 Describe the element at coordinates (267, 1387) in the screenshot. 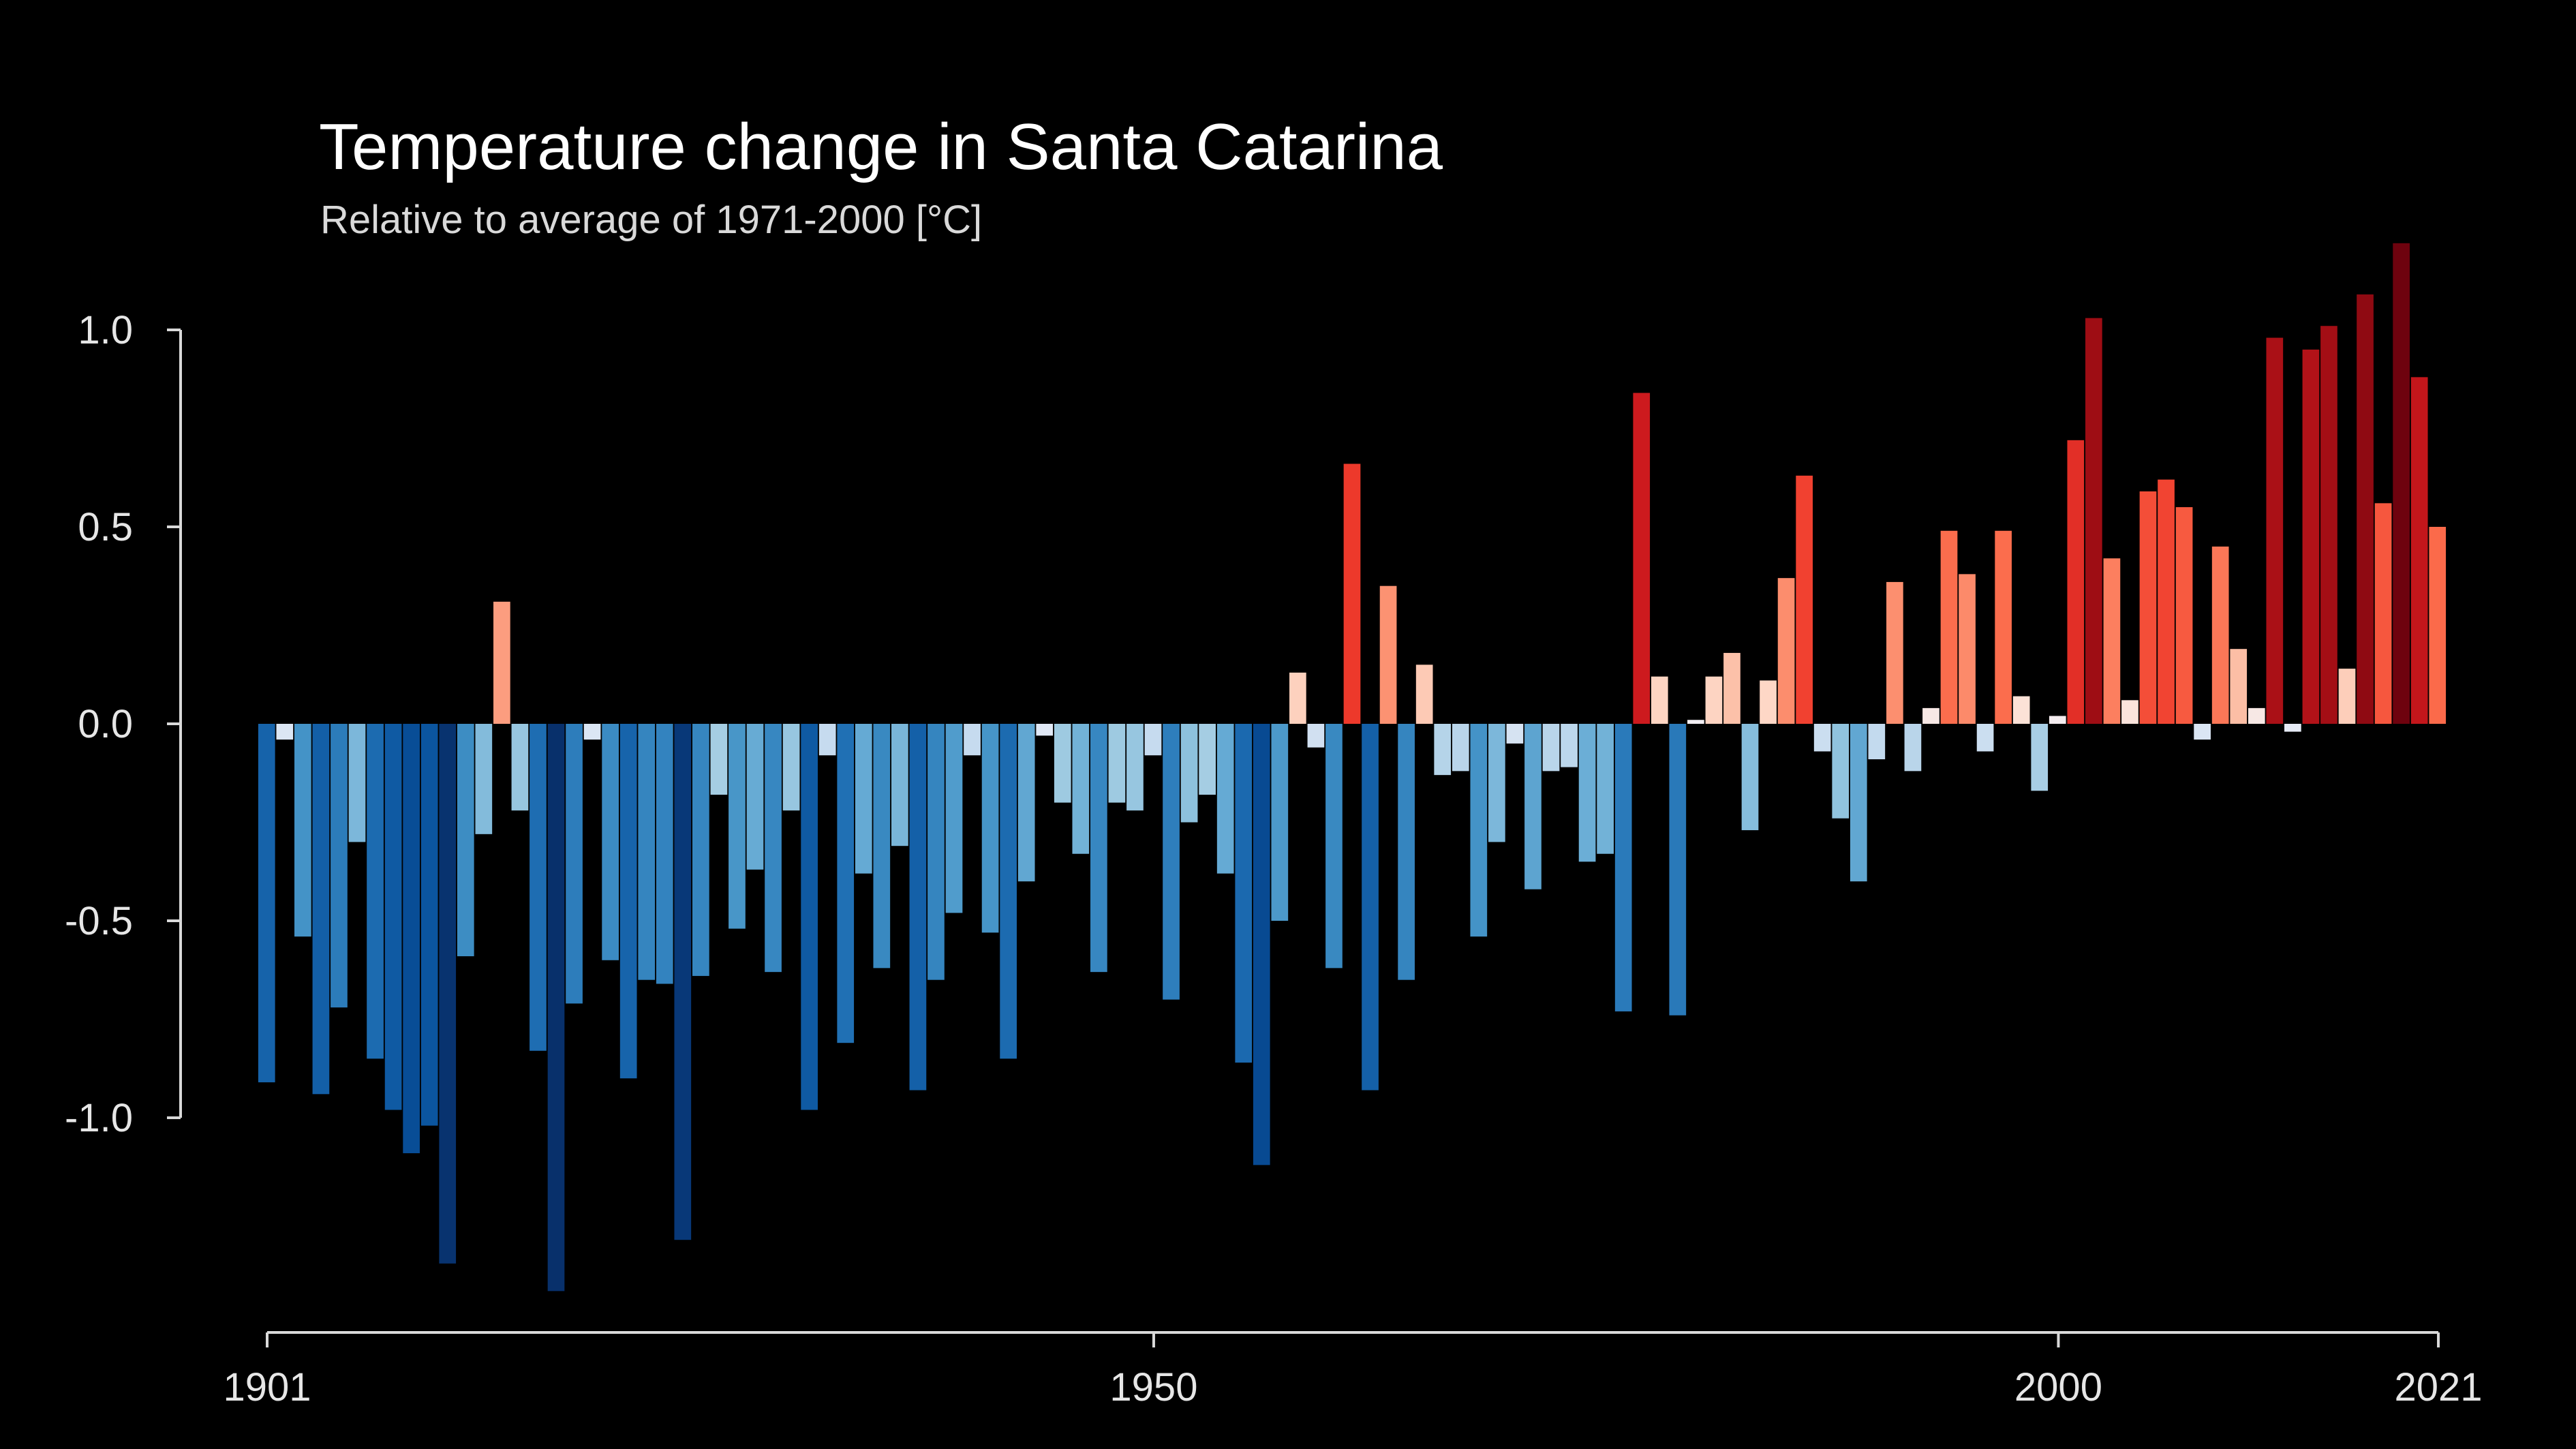

I see `x-tick-label: 1901` at that location.